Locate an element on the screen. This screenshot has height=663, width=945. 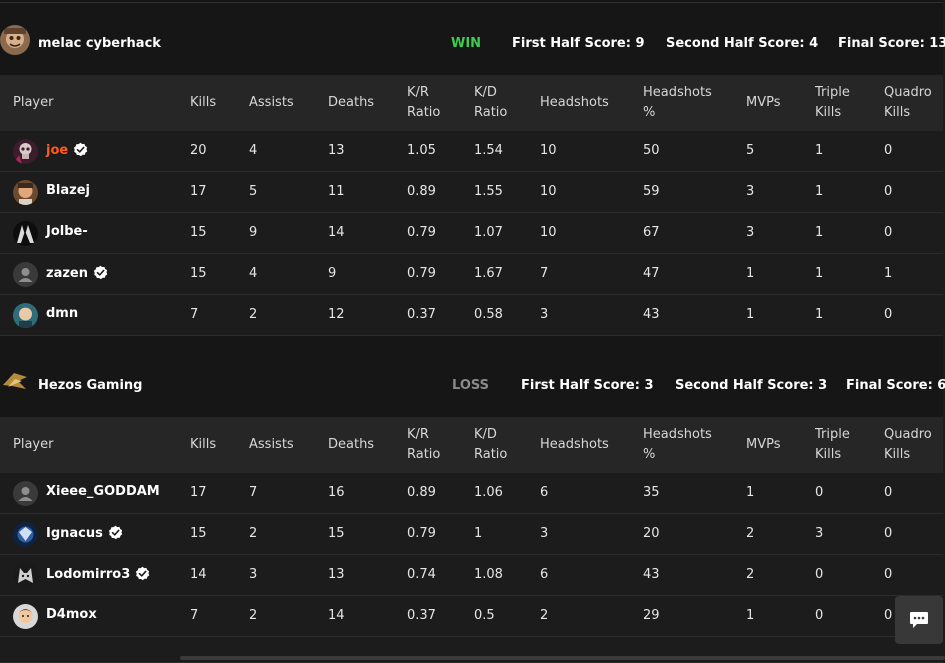
stat-mvps: 3 is located at coordinates (750, 191).